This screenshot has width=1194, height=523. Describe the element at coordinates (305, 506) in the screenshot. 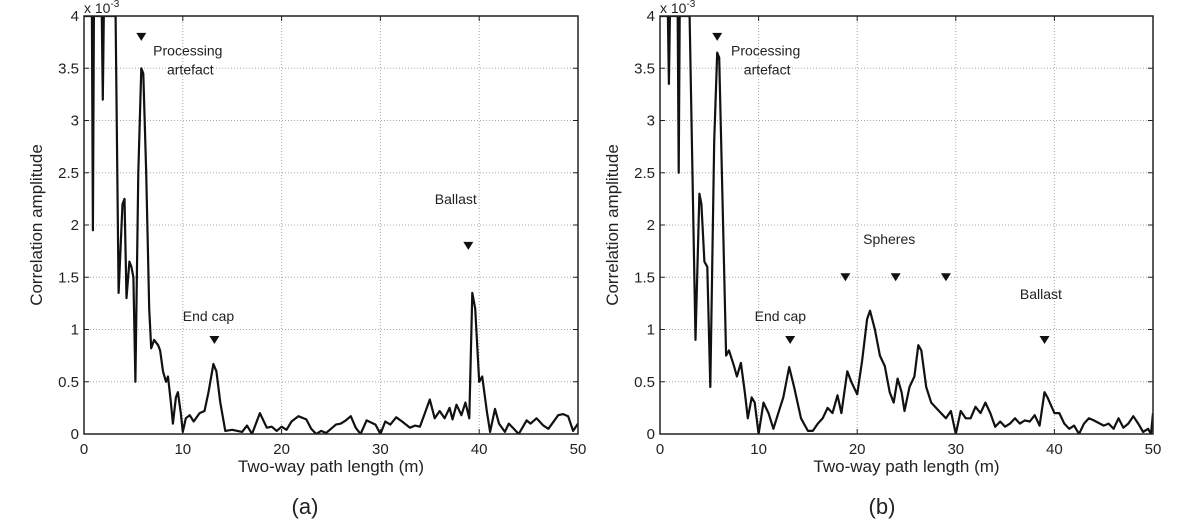

I see `panel-caption: (a)` at that location.